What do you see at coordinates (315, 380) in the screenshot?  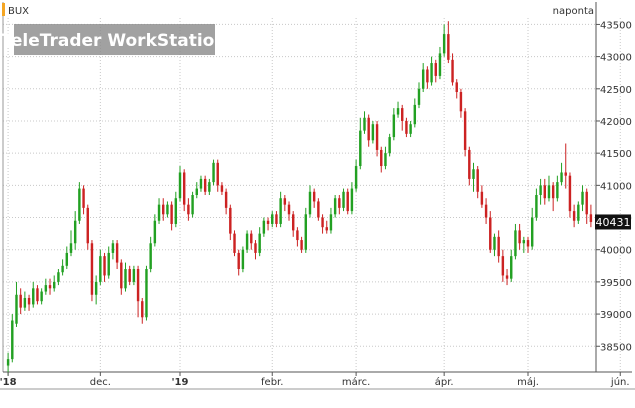 I see `x-axis: '18 dec. '19 febr. márc. ápr. máj. jún.` at bounding box center [315, 380].